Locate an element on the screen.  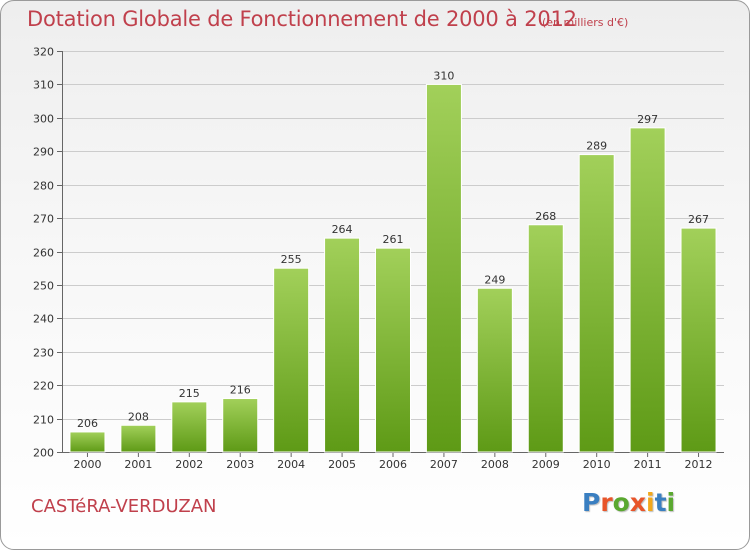
logo-letter: r is located at coordinates (606, 502).